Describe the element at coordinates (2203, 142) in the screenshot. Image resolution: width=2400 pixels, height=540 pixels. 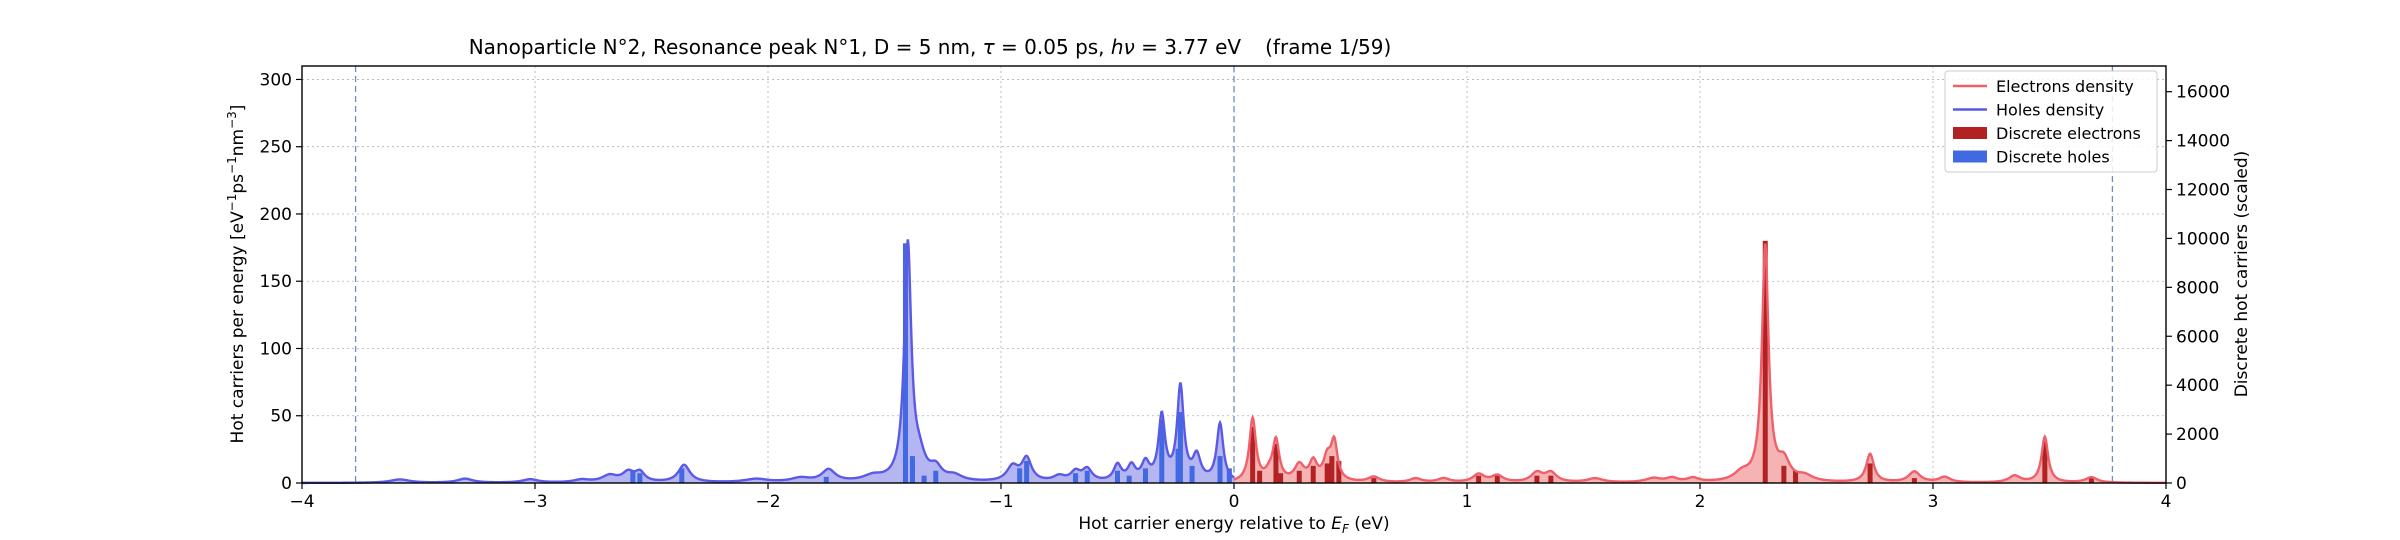
I see `y-right-tick-label: 14000` at that location.